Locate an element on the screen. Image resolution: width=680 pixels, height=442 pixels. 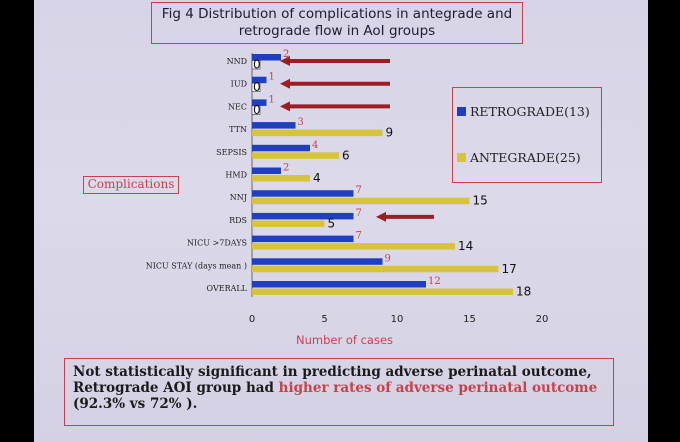
category-label: SEPSIS is located at coordinates (231, 152).